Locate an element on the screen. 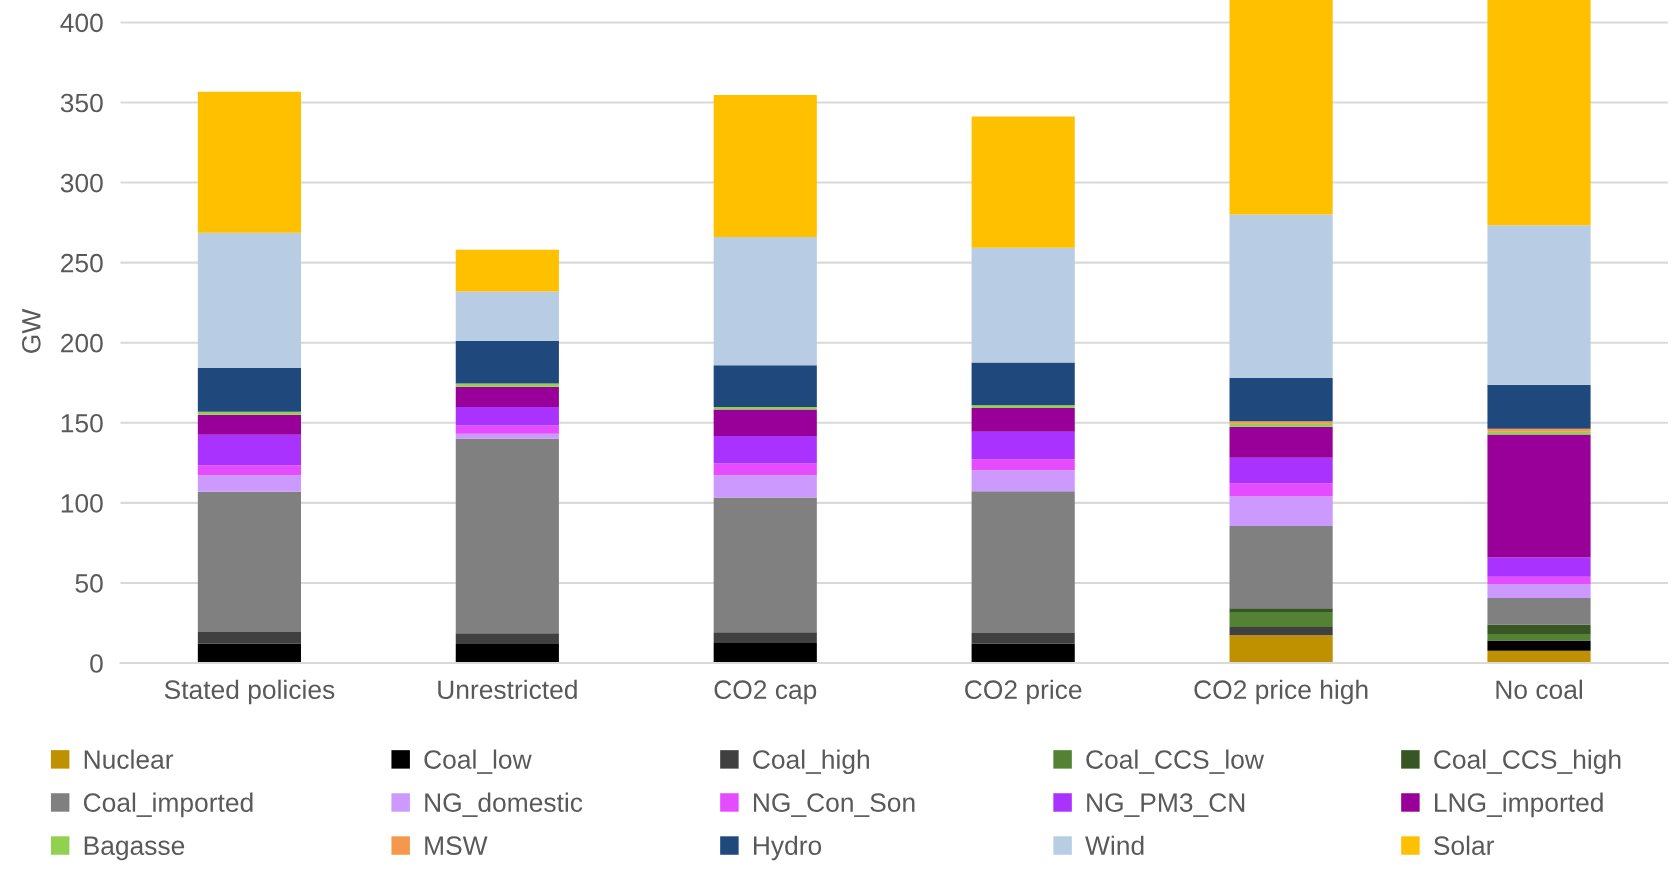 This screenshot has height=884, width=1673. x-tick-label: No coal is located at coordinates (1539, 689).